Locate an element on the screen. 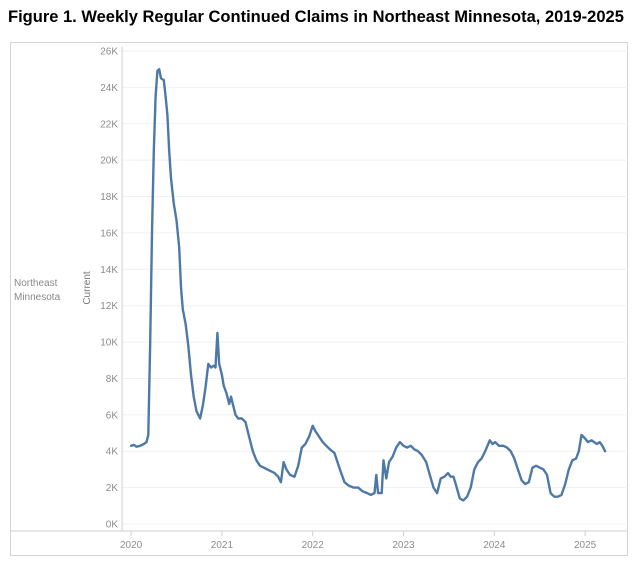 The image size is (637, 564). x-tick-label: 2020 is located at coordinates (131, 545).